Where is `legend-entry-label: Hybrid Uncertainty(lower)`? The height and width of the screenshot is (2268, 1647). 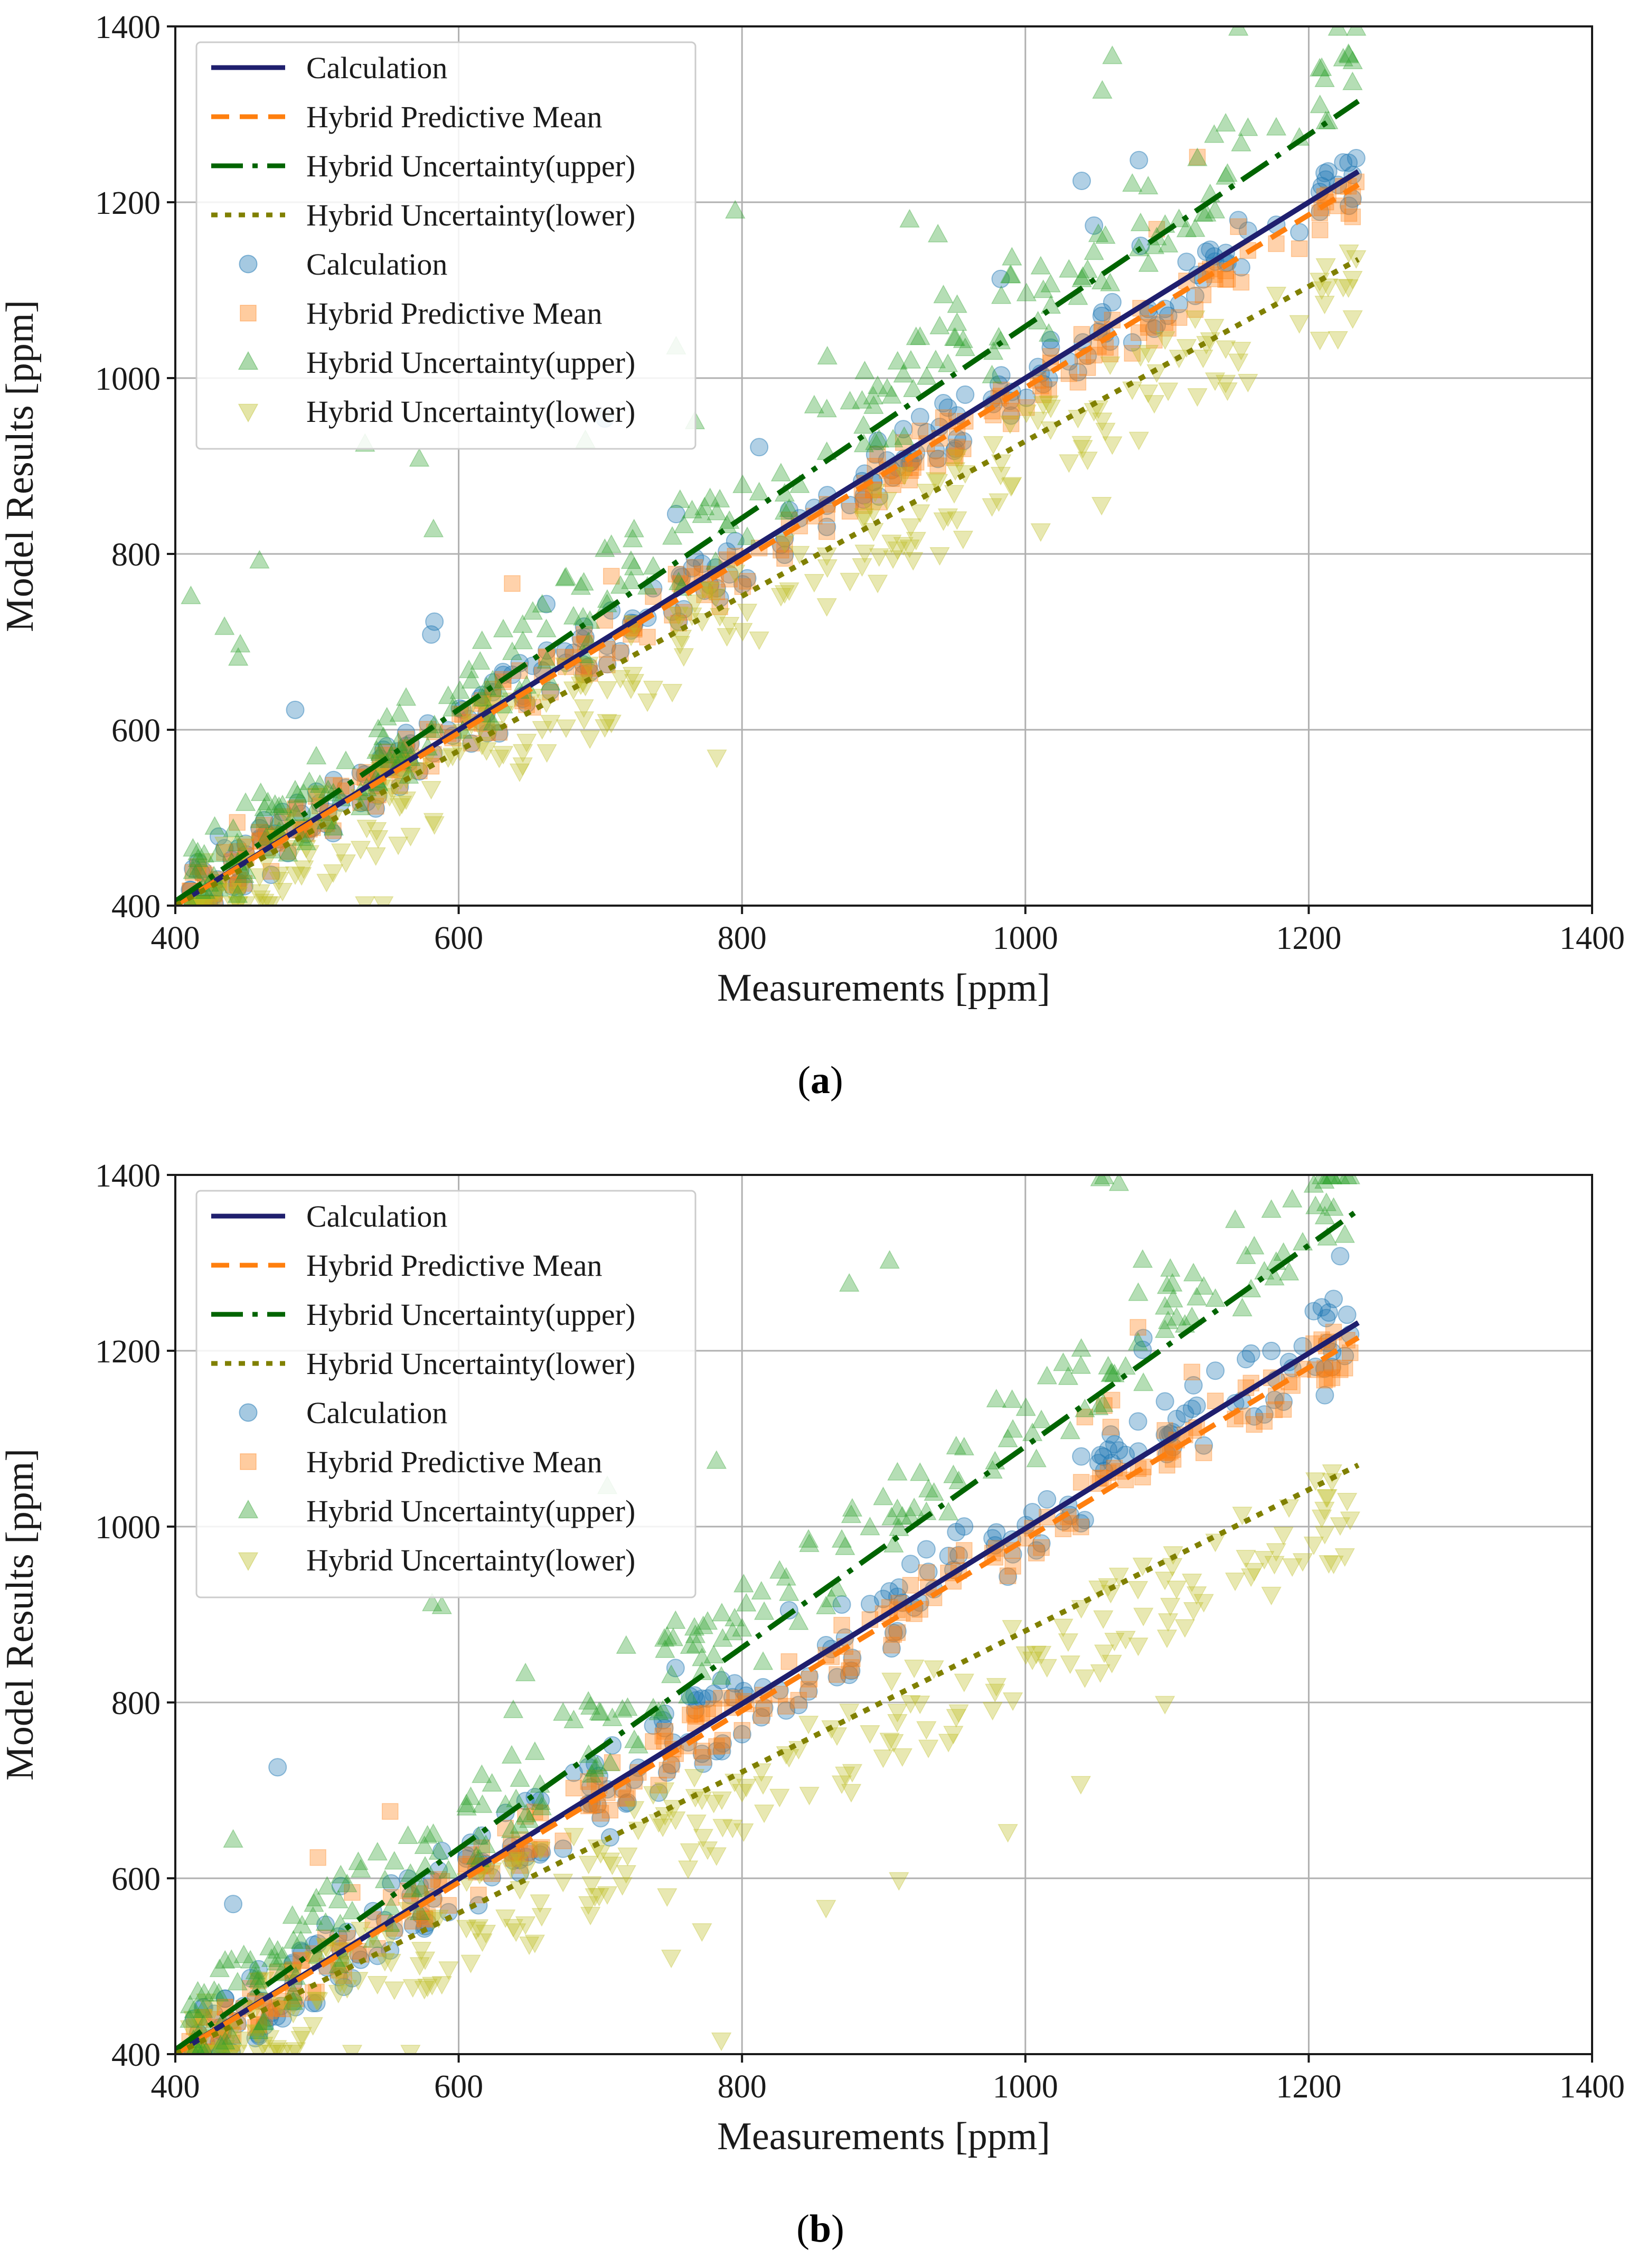
legend-entry-label: Hybrid Uncertainty(lower) is located at coordinates (470, 215).